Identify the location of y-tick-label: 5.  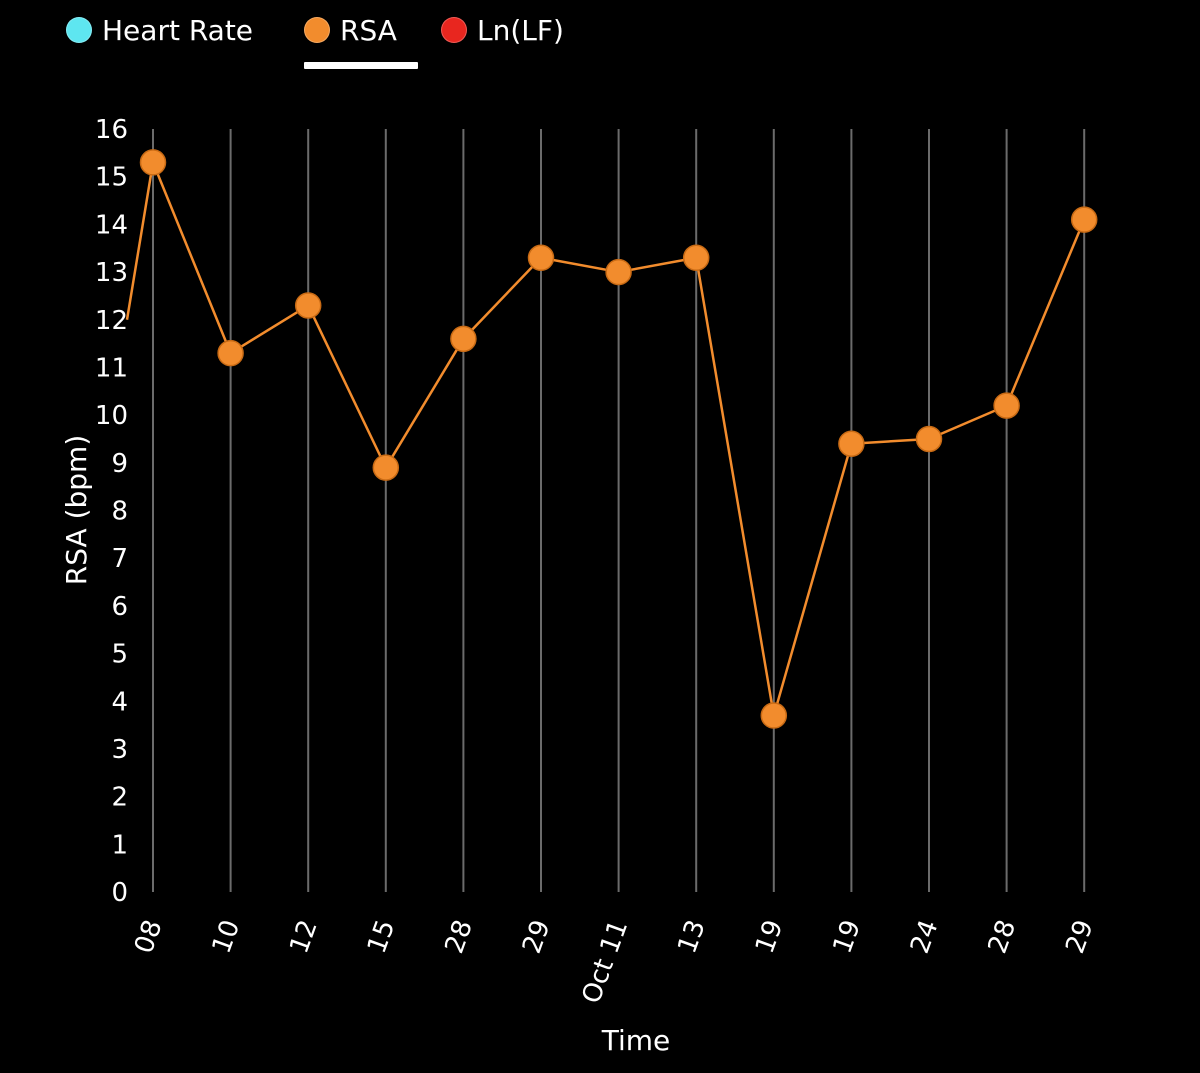
(119, 655).